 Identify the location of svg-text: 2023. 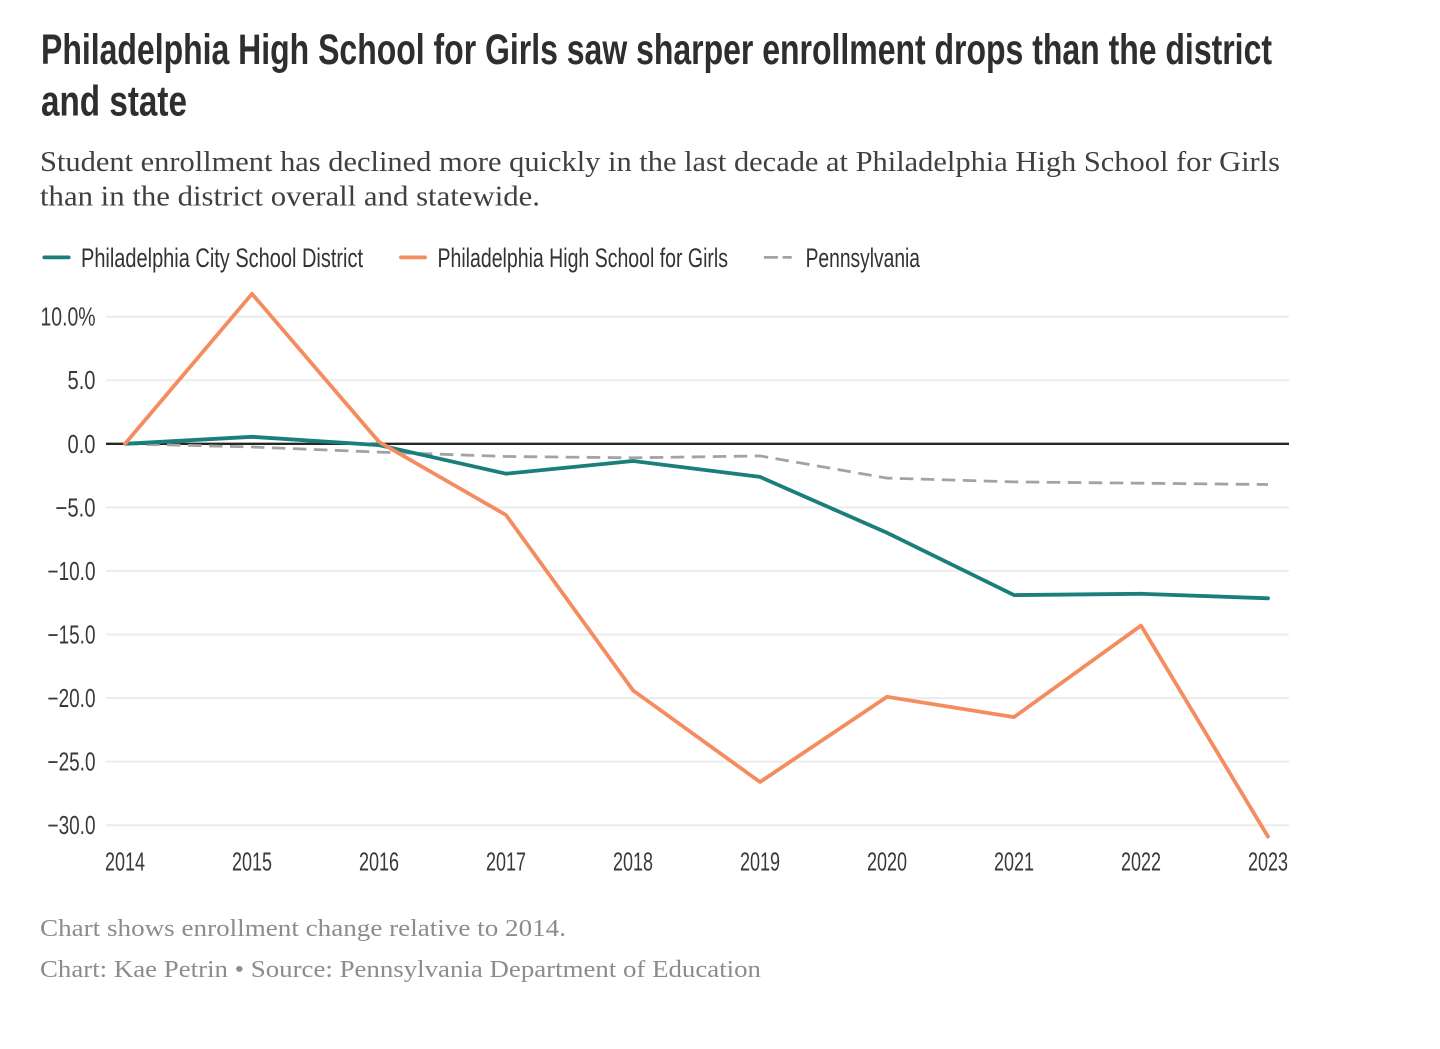
(1268, 863).